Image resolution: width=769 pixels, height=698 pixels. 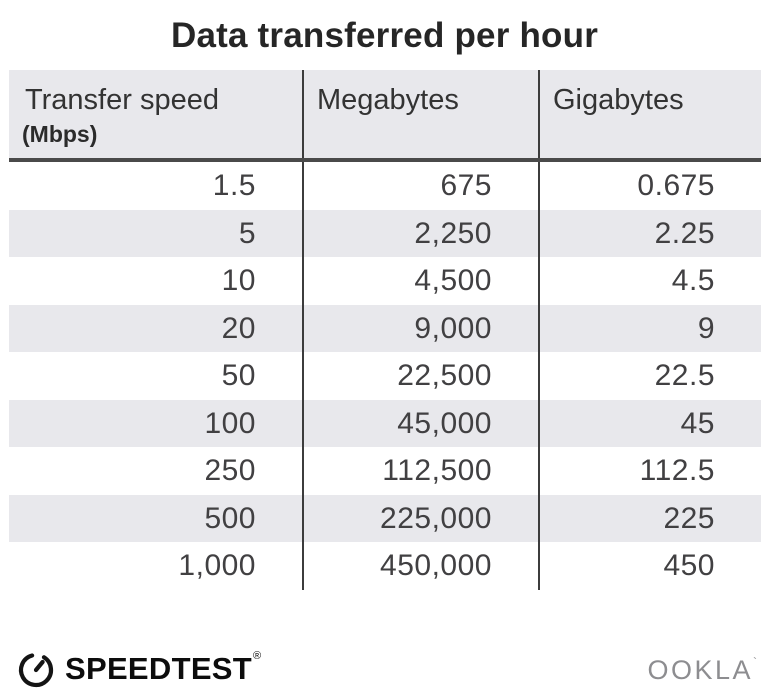 I want to click on table-row: 5 2,250 2.25, so click(x=385, y=233).